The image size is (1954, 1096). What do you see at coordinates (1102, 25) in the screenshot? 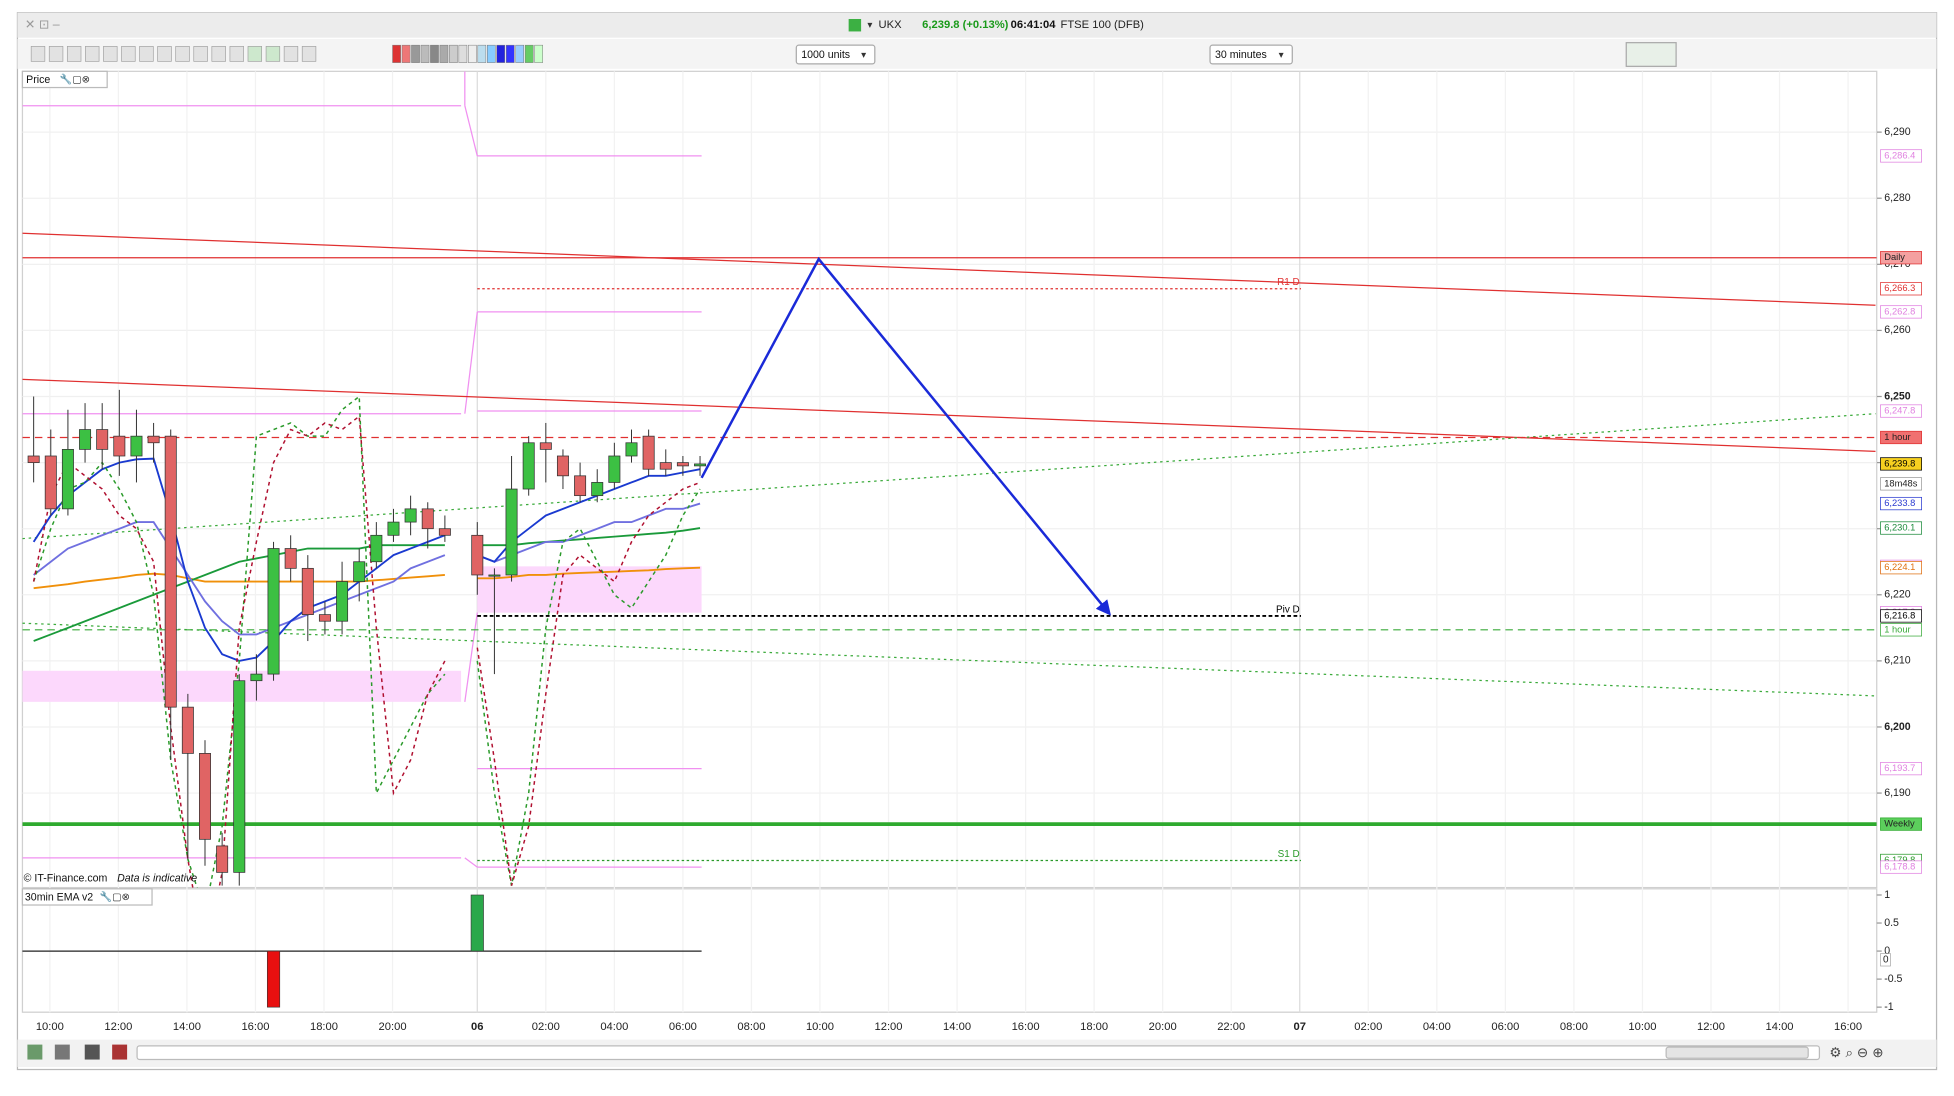
I see `instrument: FTSE 100 (DFB)` at bounding box center [1102, 25].